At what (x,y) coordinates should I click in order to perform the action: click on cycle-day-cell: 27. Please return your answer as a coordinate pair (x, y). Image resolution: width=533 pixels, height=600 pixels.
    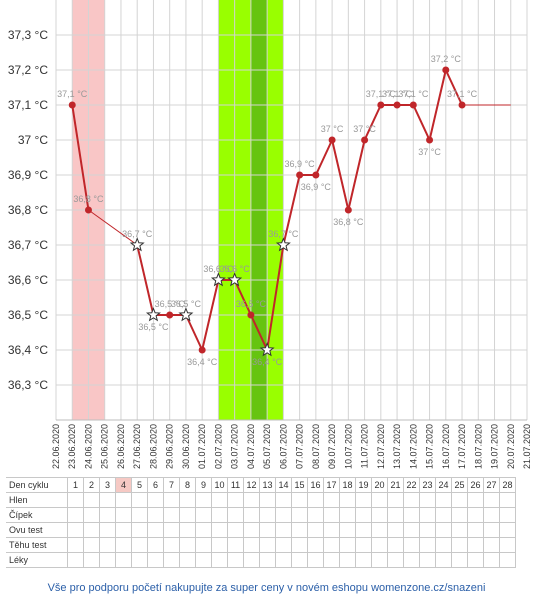
    Looking at the image, I should click on (491, 485).